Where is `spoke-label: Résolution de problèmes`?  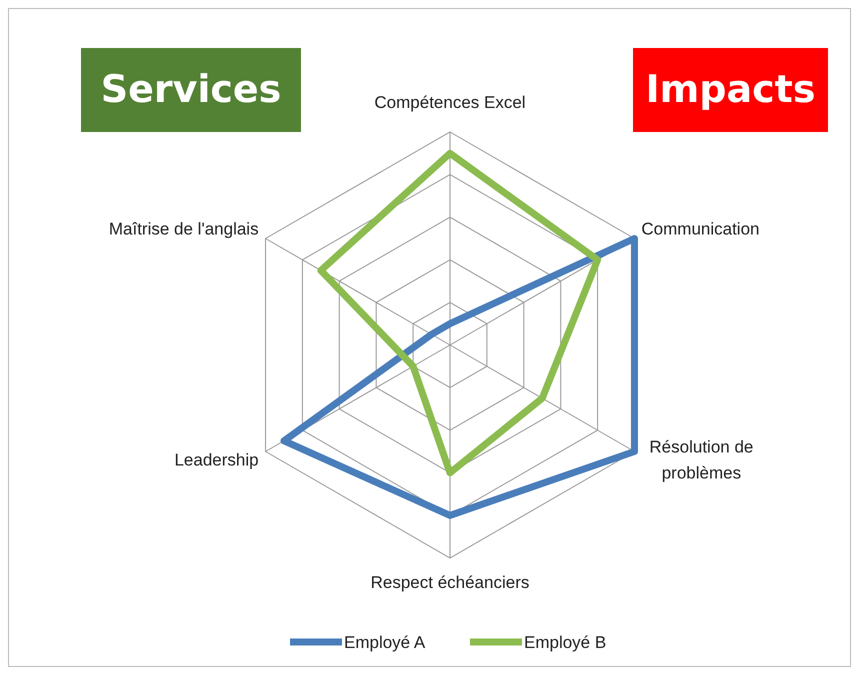
spoke-label: Résolution de problèmes is located at coordinates (701, 460).